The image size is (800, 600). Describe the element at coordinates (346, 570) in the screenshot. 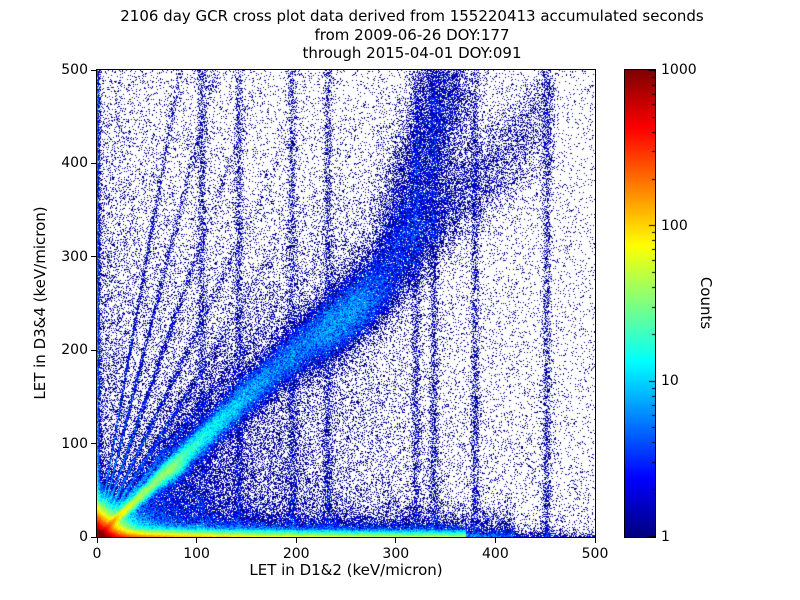

I see `x-axis-label: LET in D1&2 (keV/micron)` at that location.